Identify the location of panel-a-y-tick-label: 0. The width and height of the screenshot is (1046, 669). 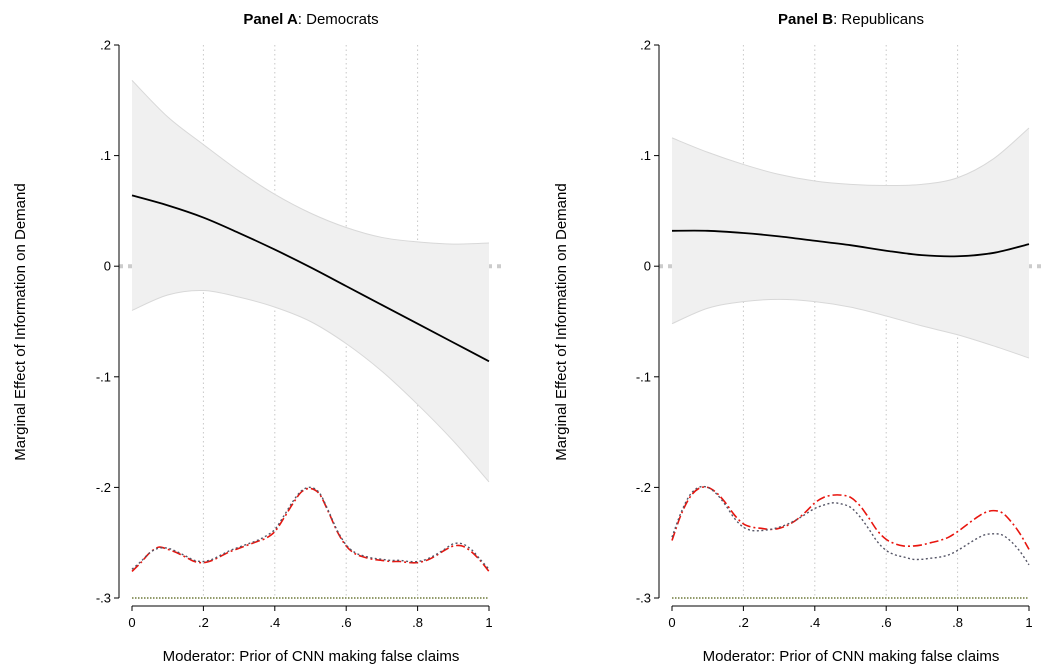
(107, 266).